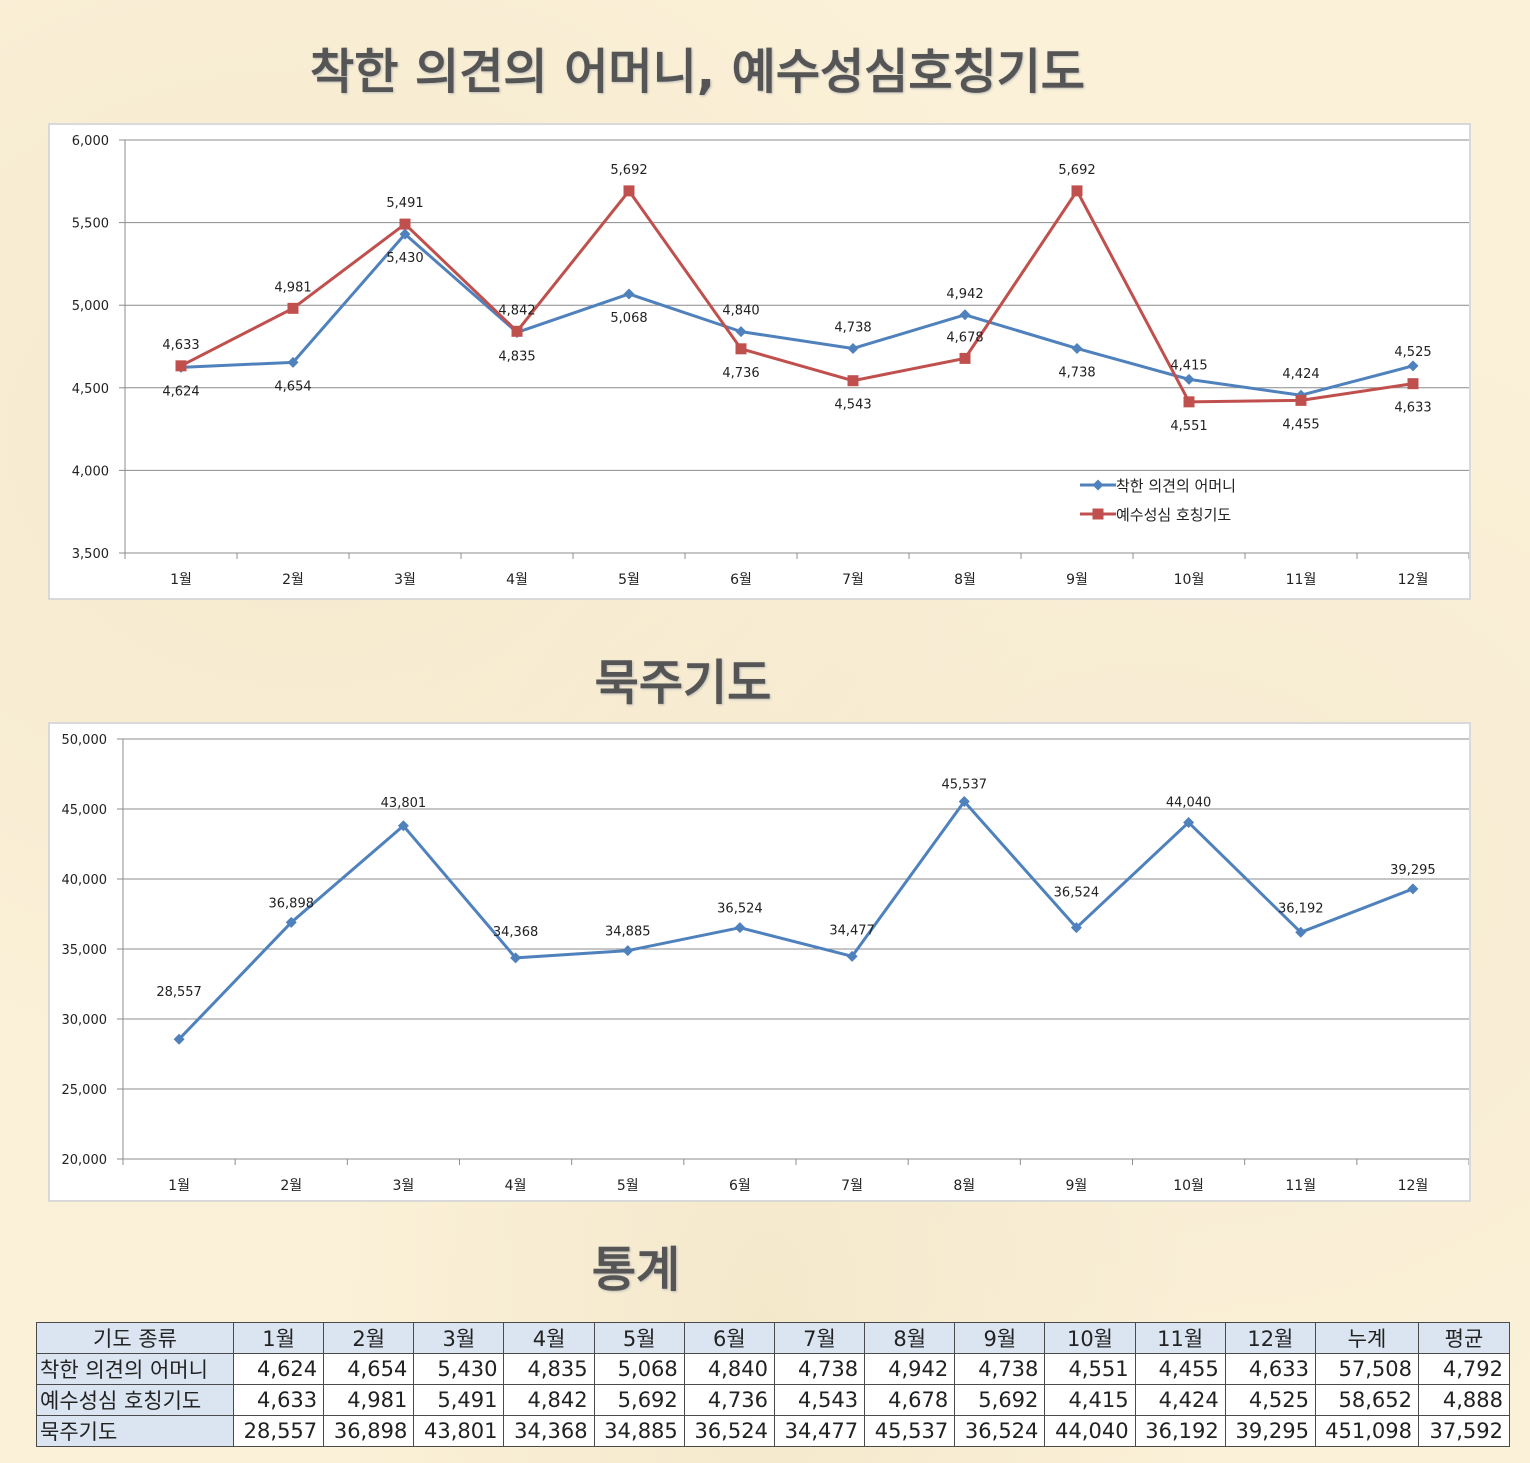  What do you see at coordinates (852, 405) in the screenshot?
I see `data-label: 4,543` at bounding box center [852, 405].